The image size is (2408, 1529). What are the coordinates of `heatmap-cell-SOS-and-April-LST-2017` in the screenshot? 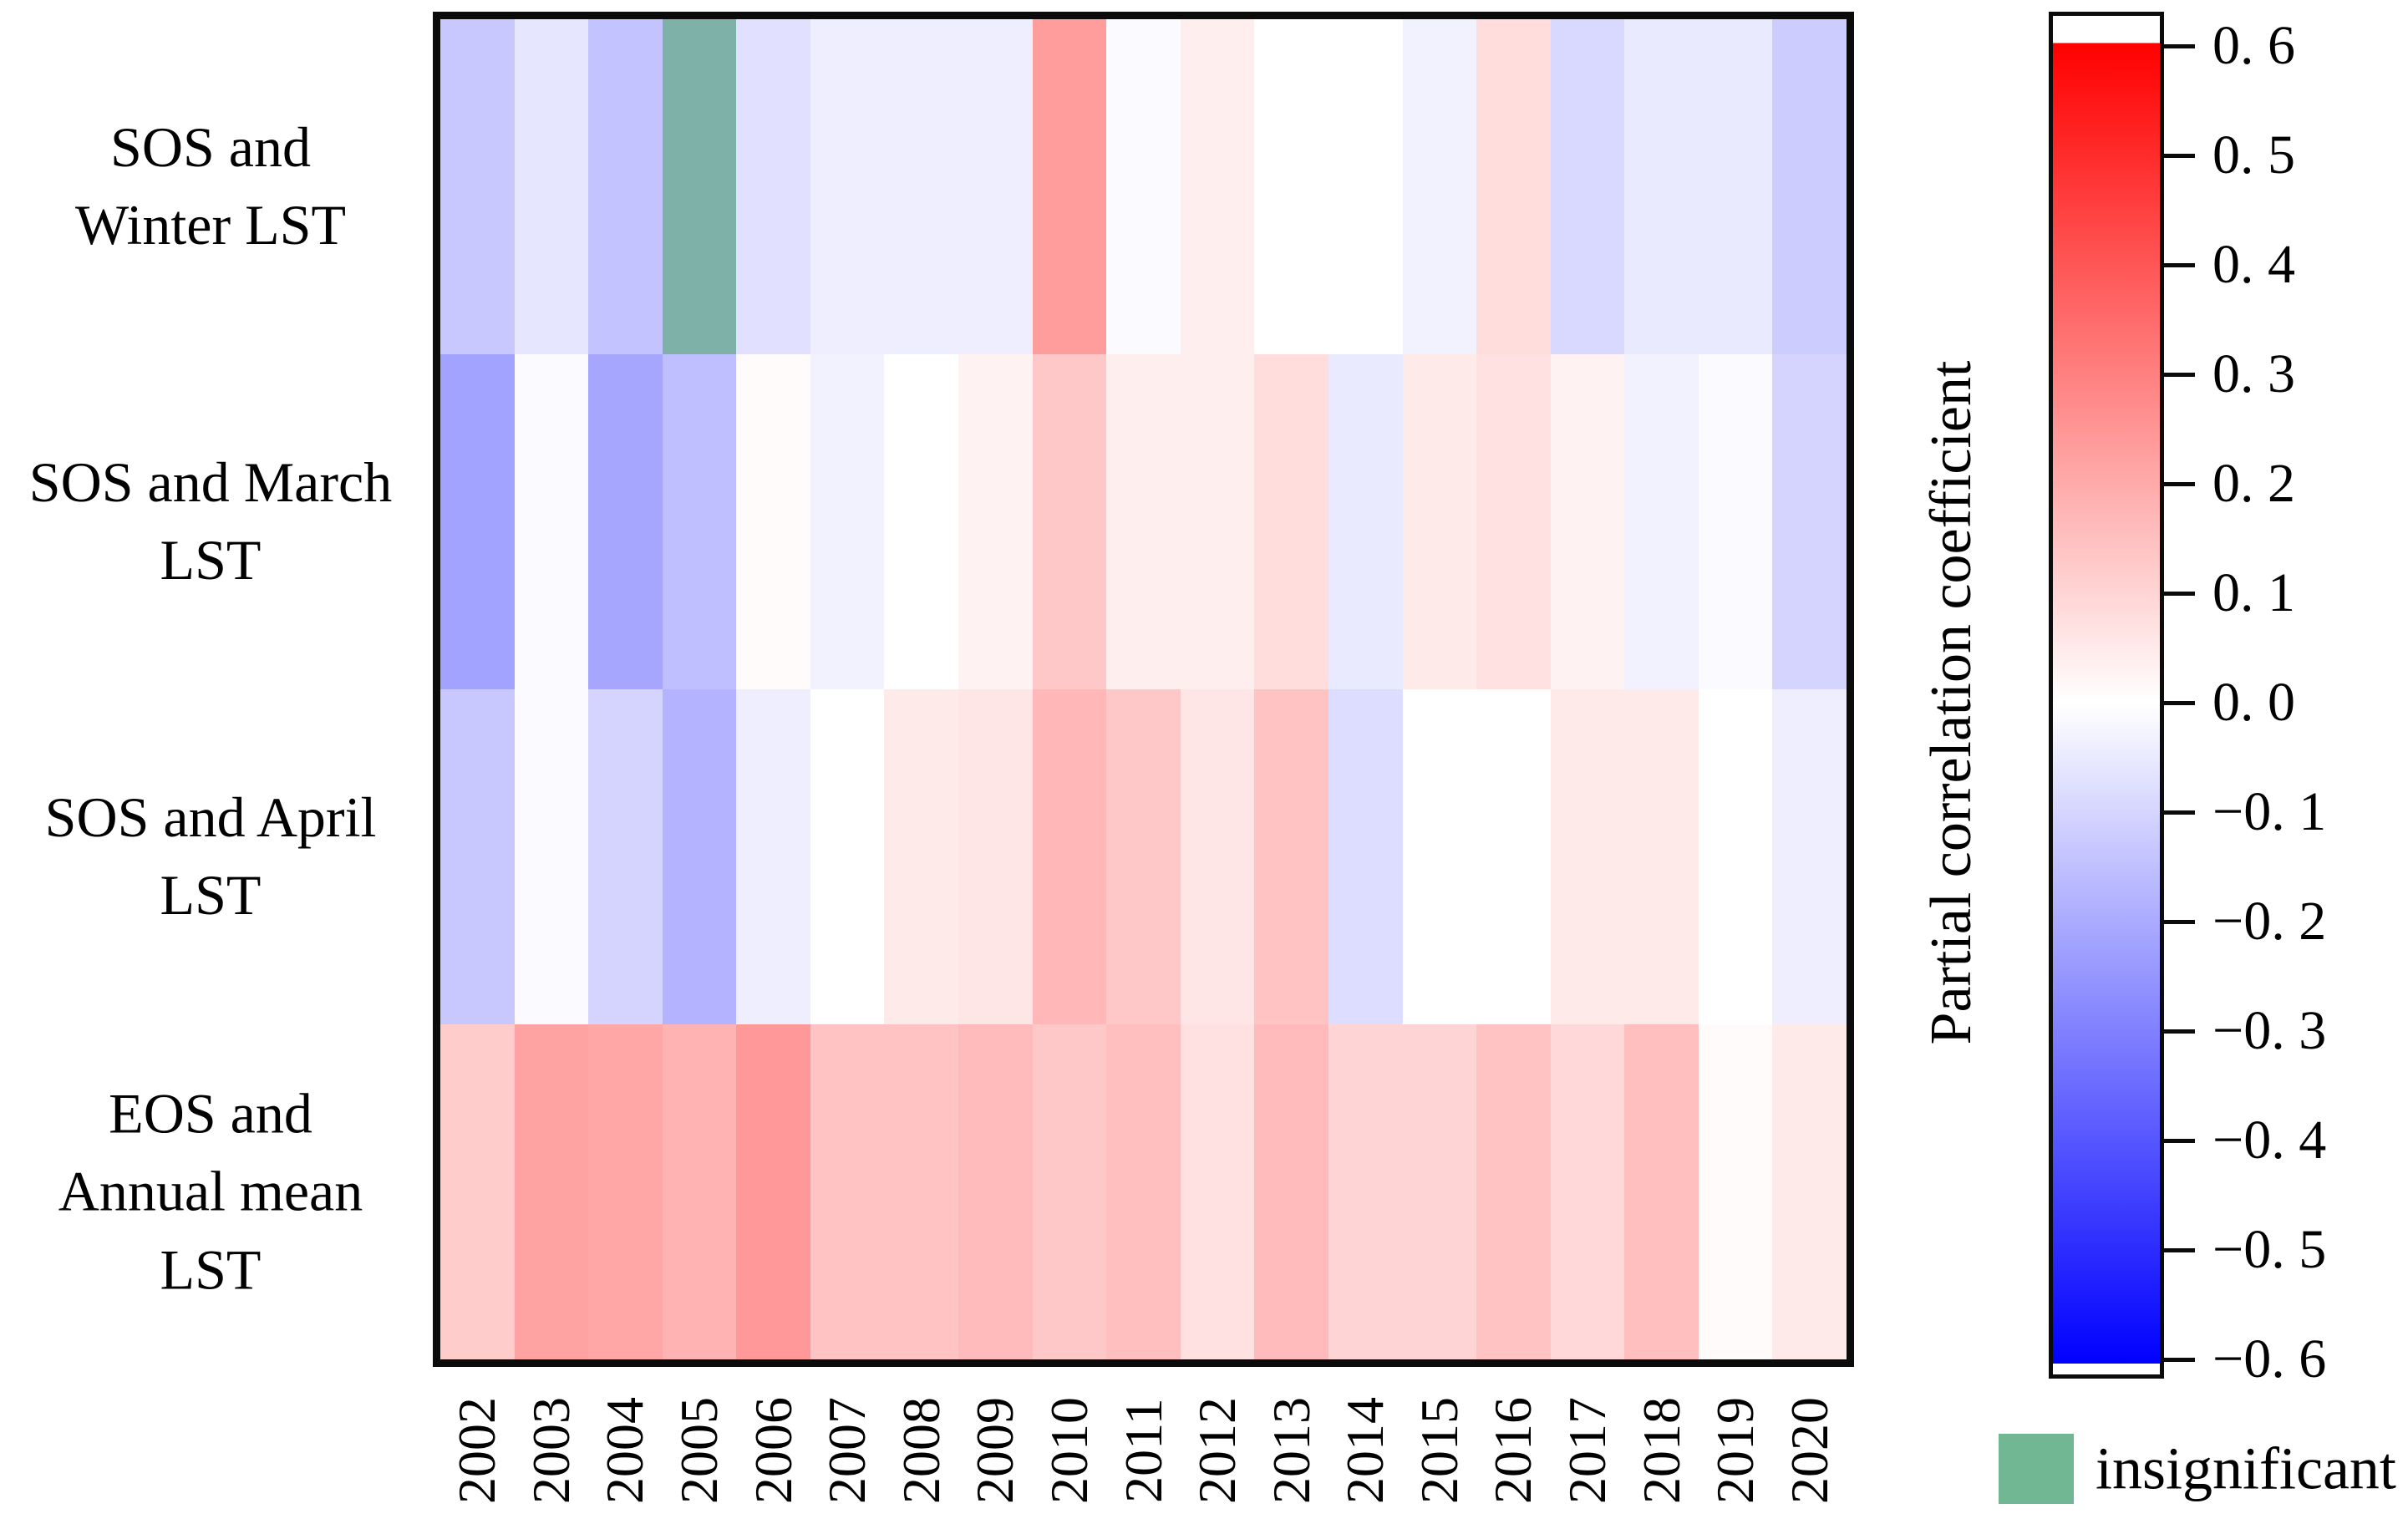 It's located at (1587, 857).